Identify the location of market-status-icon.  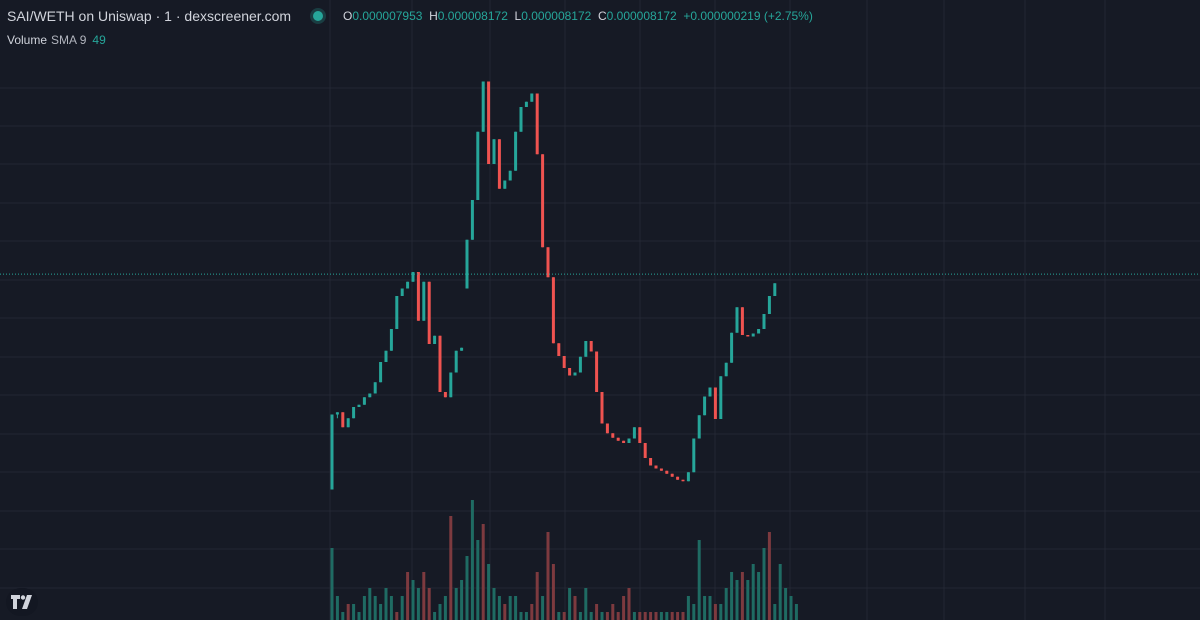
(318, 16).